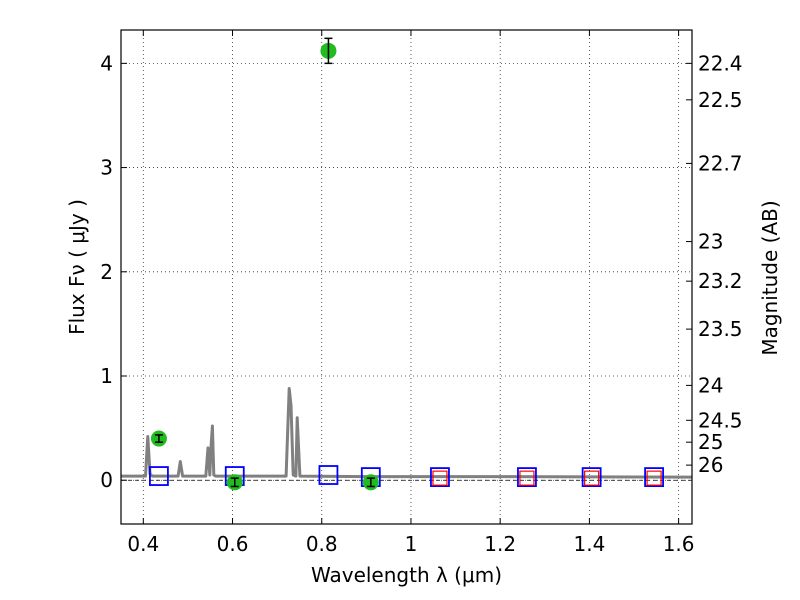  What do you see at coordinates (720, 281) in the screenshot?
I see `magnitude-tick-label: 23.2` at bounding box center [720, 281].